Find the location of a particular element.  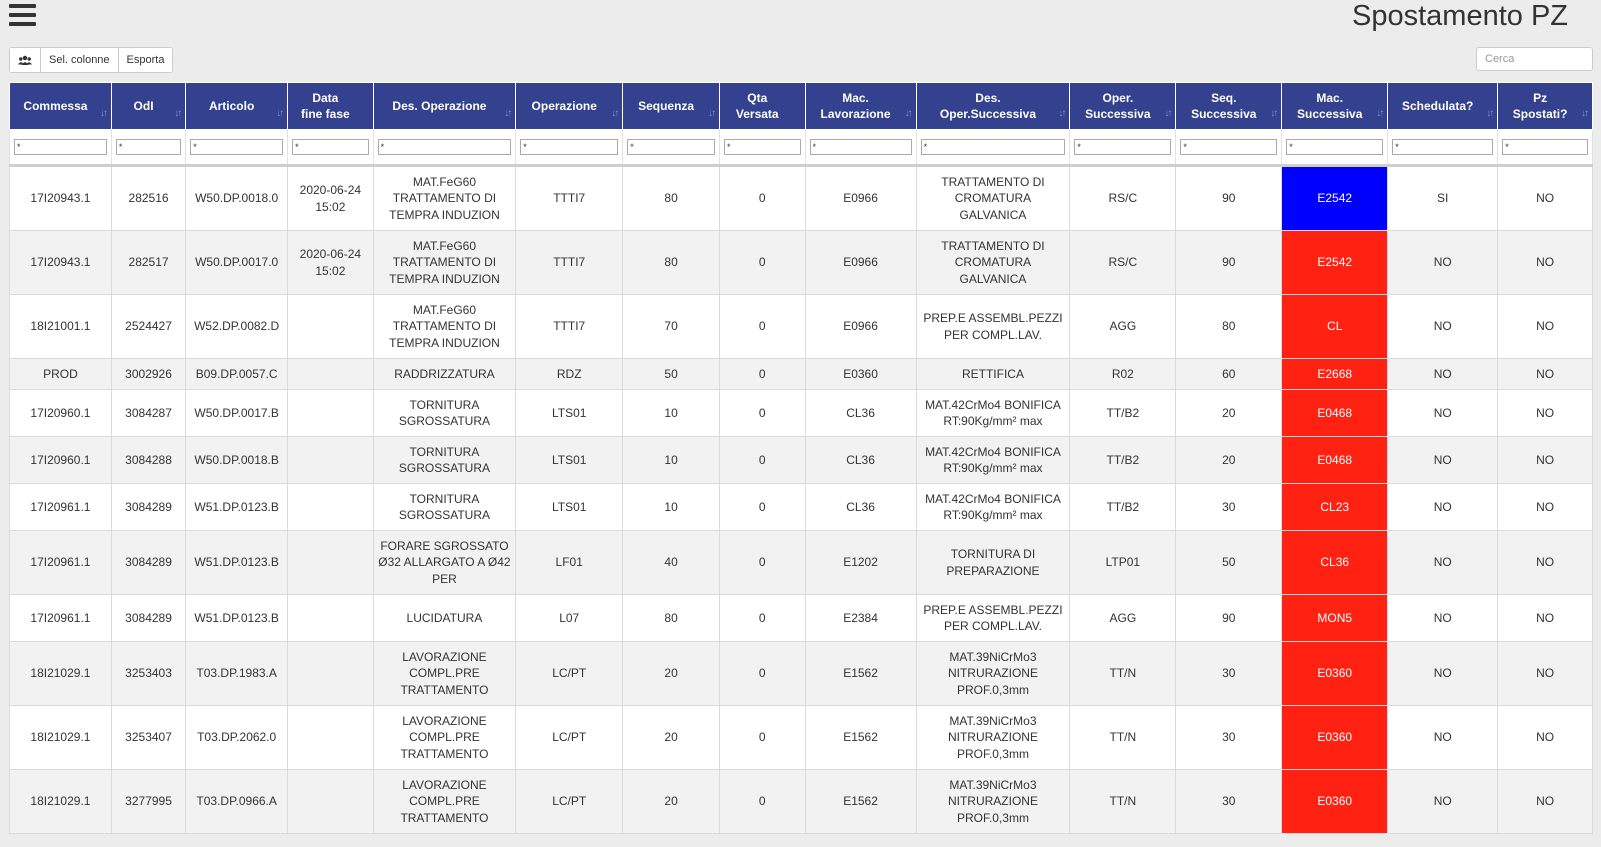

column-header: Oper. Successiva ↓↑ is located at coordinates (1123, 106).